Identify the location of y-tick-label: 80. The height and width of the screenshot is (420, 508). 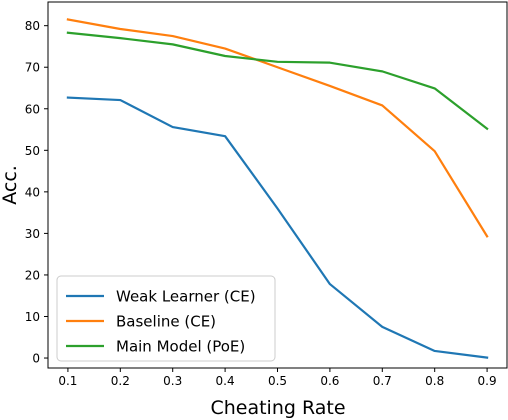
(32, 26).